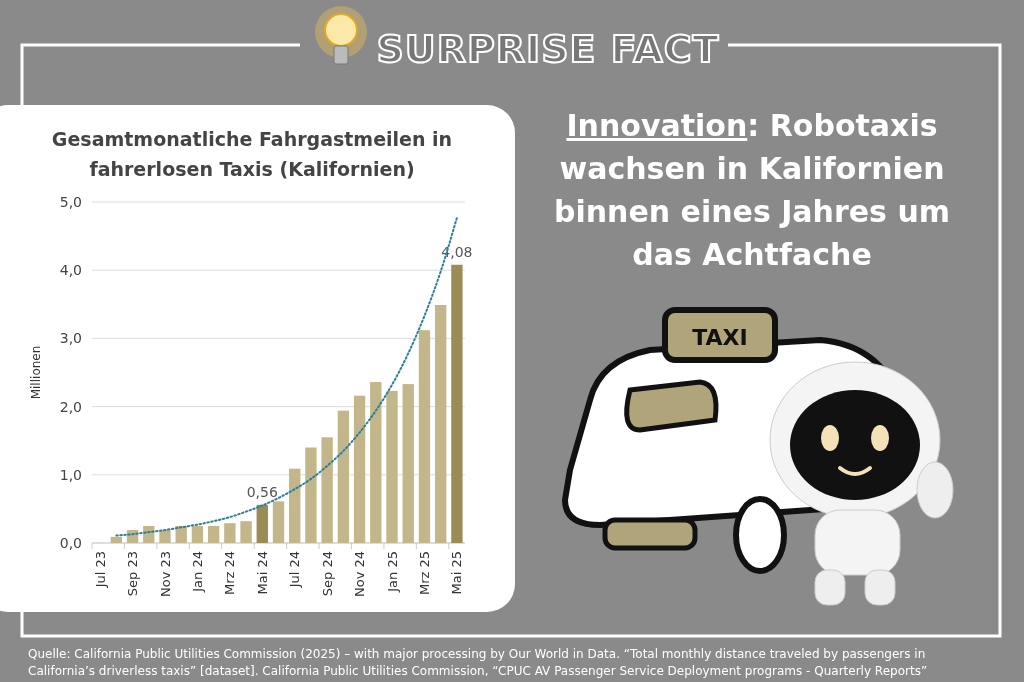 The image size is (1024, 682). What do you see at coordinates (392, 572) in the screenshot?
I see `x-tick-label: Jan 25` at bounding box center [392, 572].